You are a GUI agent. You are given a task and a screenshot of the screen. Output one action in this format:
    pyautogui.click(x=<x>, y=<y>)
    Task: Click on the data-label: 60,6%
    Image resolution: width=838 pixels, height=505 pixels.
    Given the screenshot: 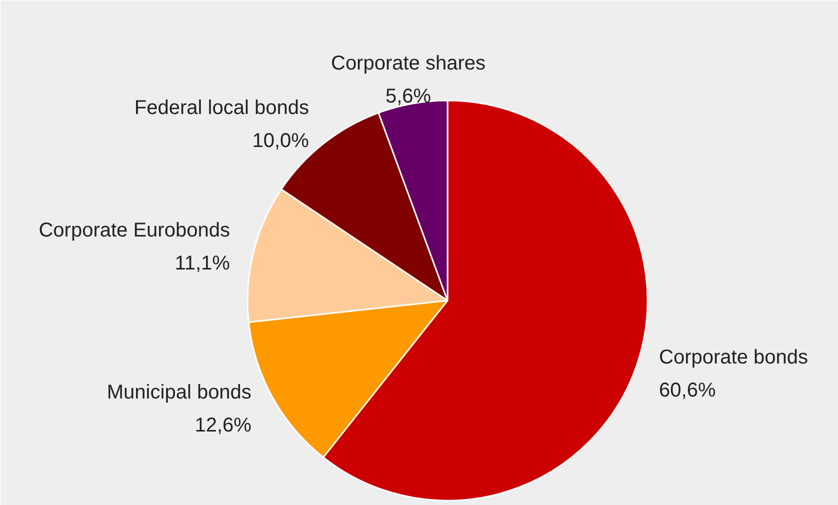 What is the action you would take?
    pyautogui.click(x=687, y=391)
    